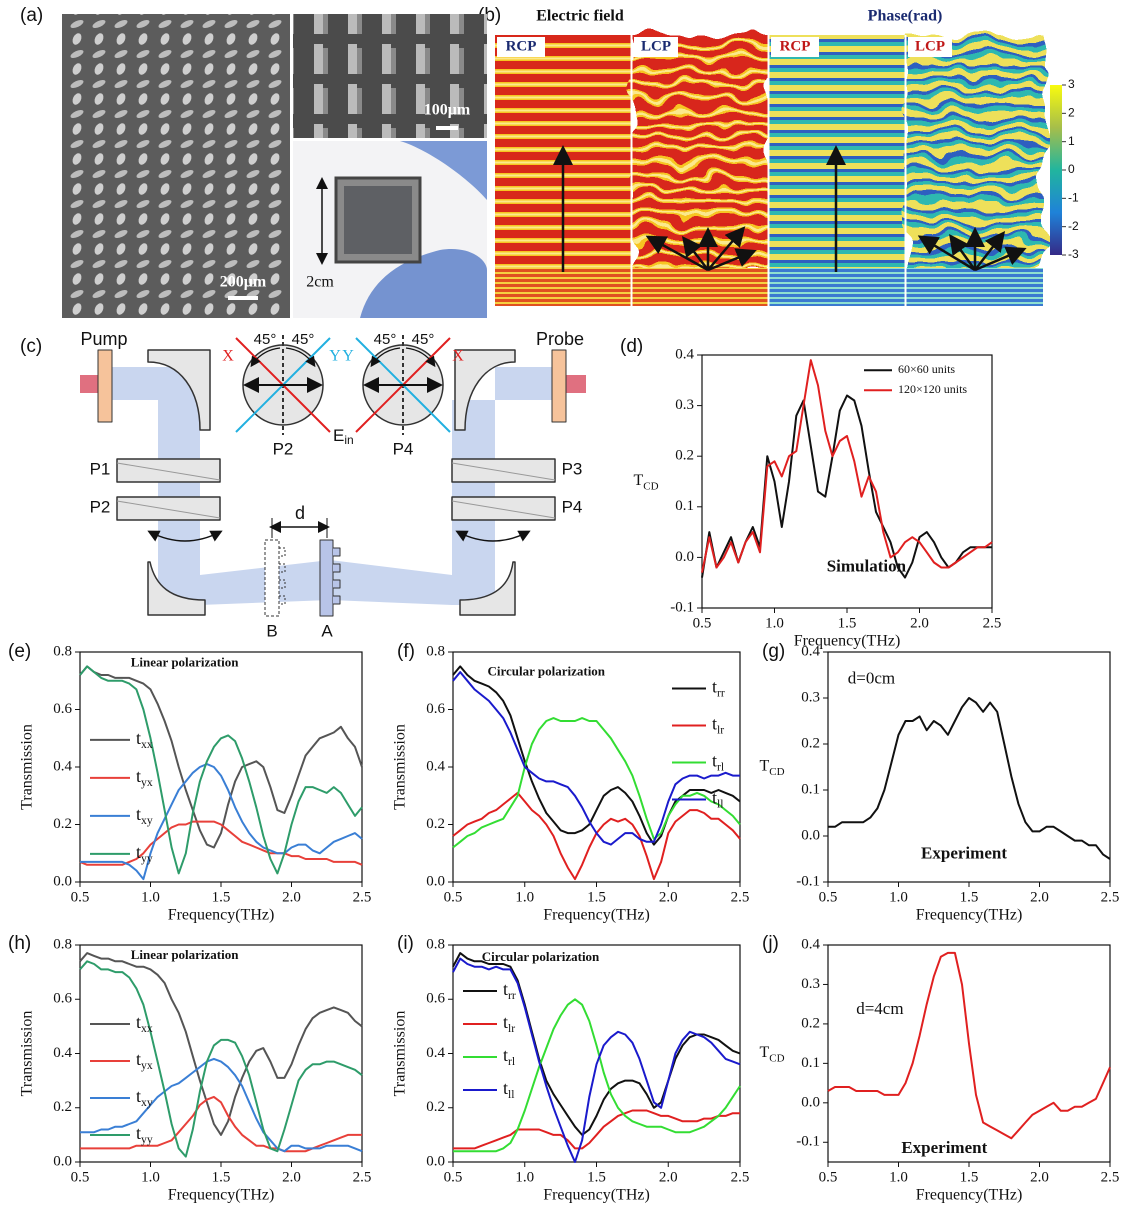  What do you see at coordinates (1073, 226) in the screenshot?
I see `colorbar-label: -2` at bounding box center [1073, 226].